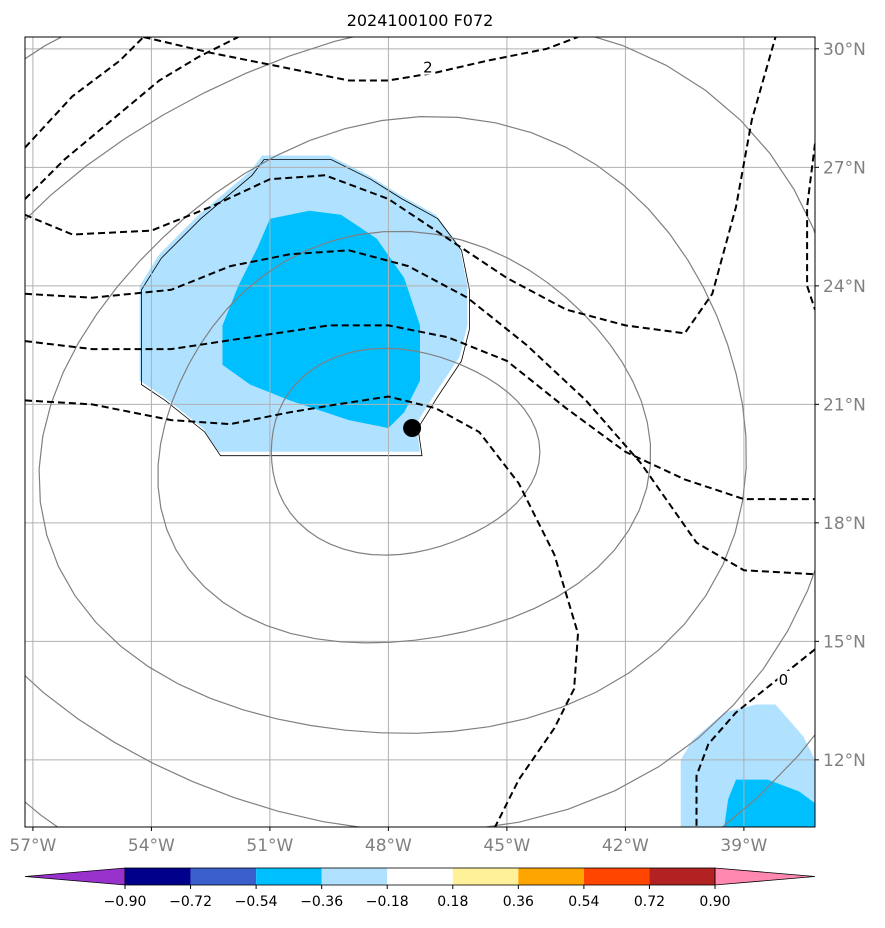 The image size is (885, 928). What do you see at coordinates (844, 642) in the screenshot?
I see `lat-tick-label-1: 15°N` at bounding box center [844, 642].